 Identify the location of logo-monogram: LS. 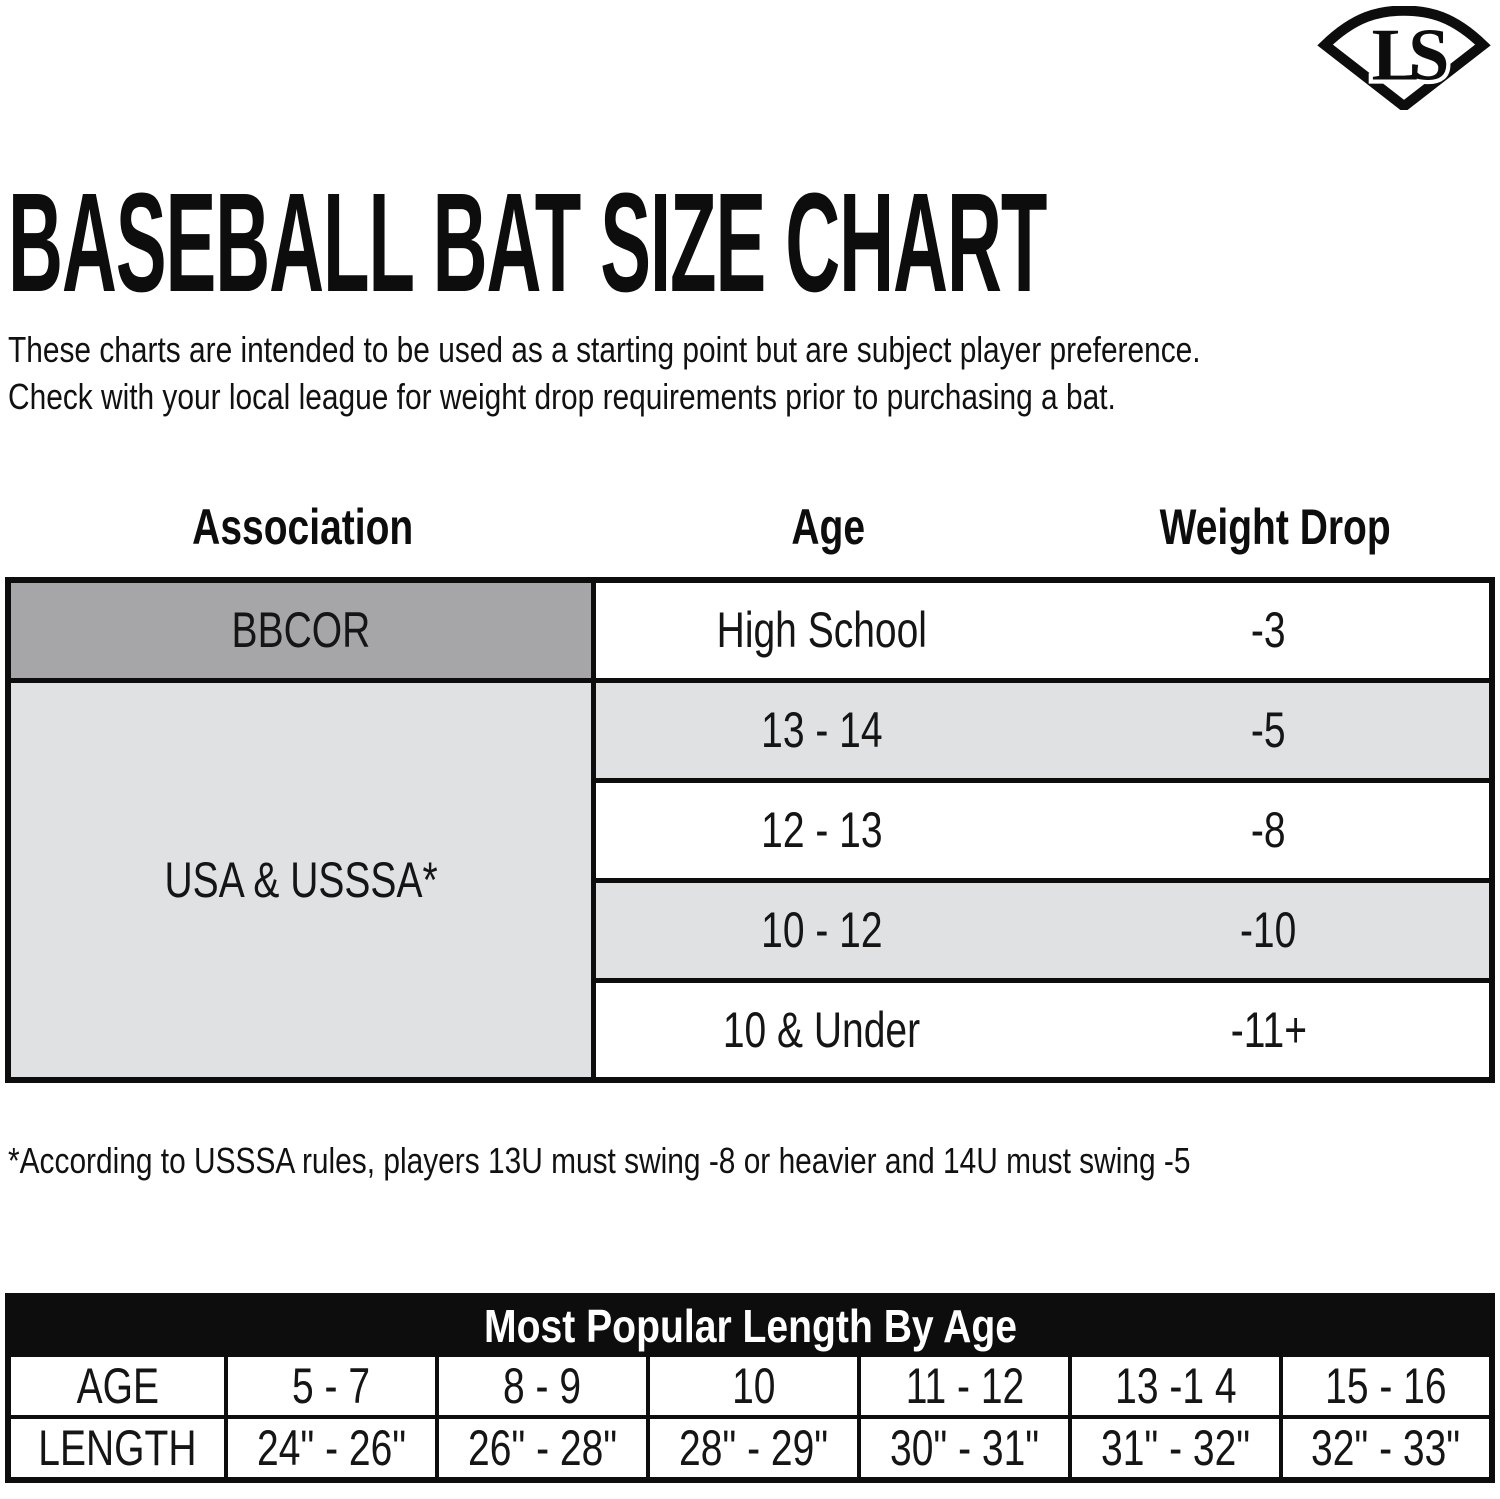
(1410, 55).